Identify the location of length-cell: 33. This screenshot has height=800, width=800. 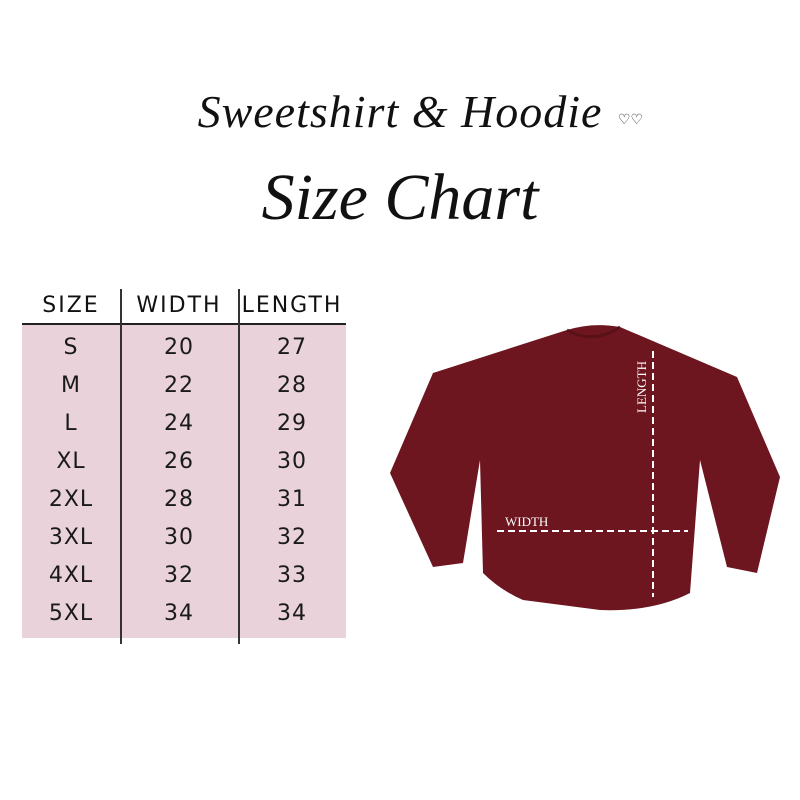
(292, 575).